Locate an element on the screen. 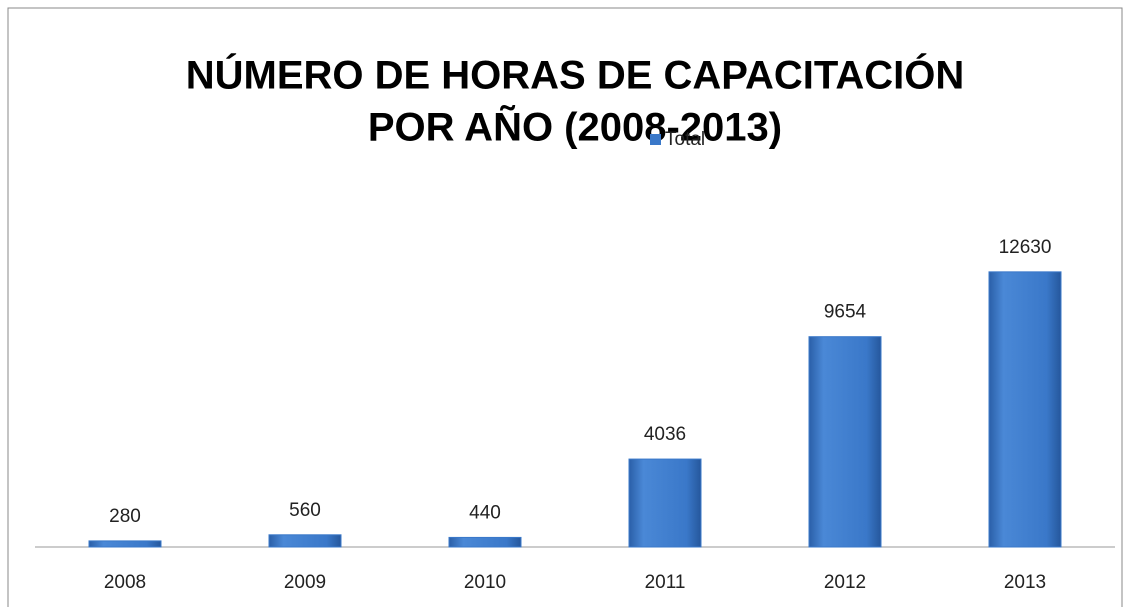  data-label: 4036 is located at coordinates (665, 434).